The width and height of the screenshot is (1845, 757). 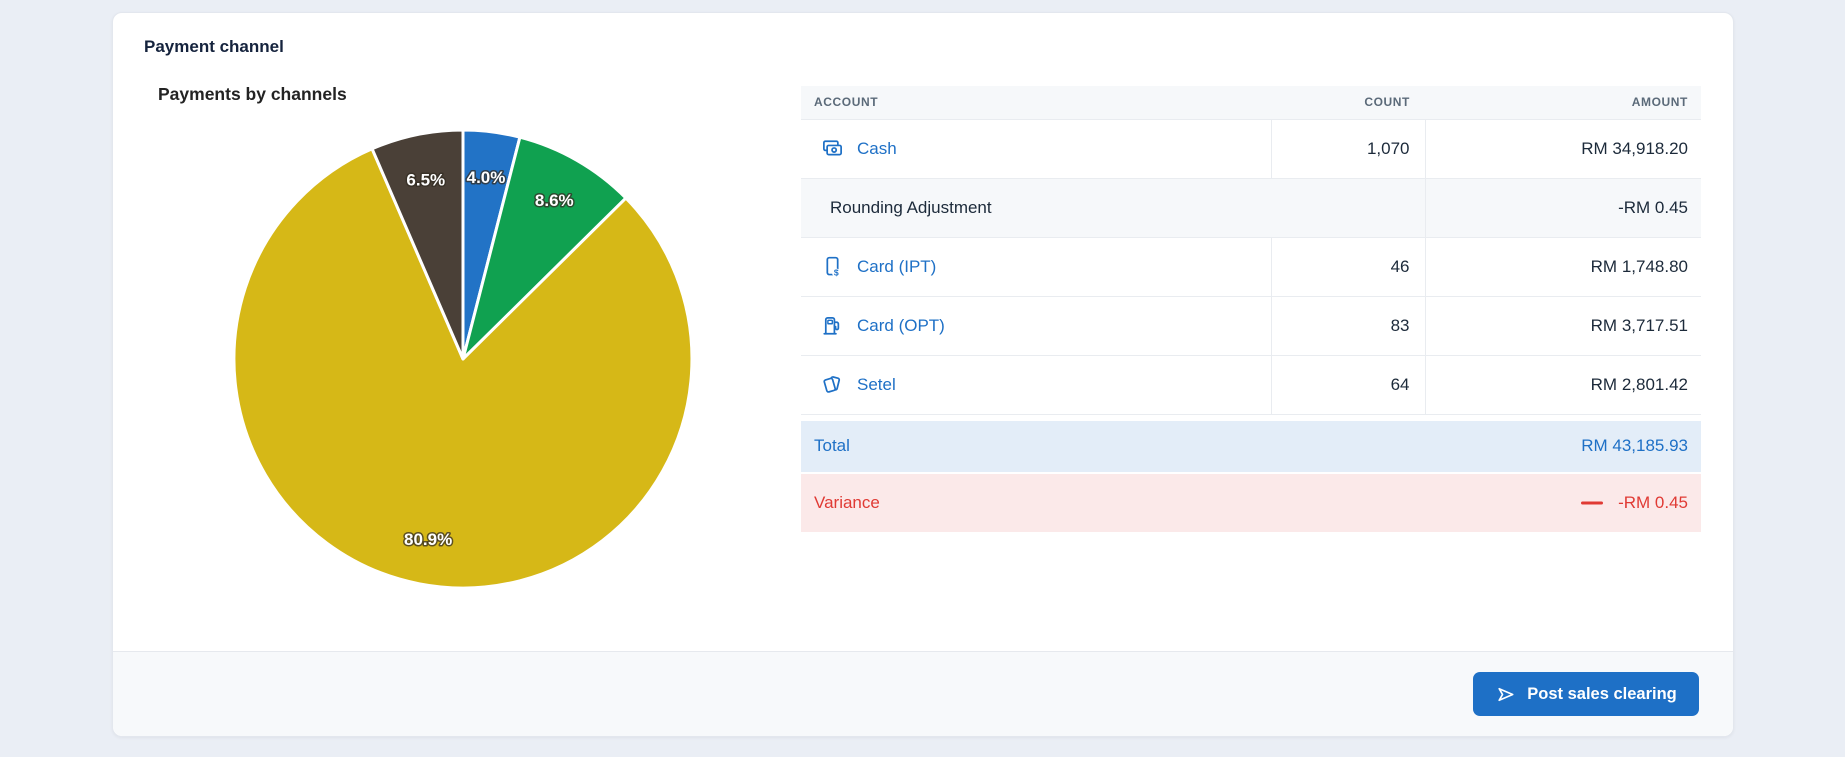 I want to click on pie-slice-label: 6.5%, so click(x=425, y=180).